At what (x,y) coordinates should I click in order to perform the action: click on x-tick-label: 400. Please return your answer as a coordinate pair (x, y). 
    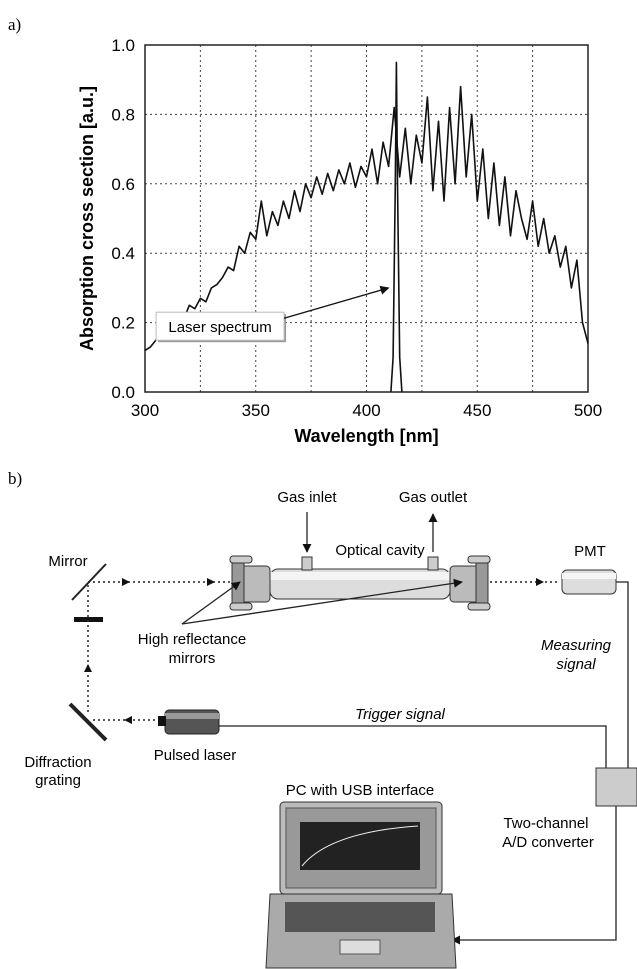
    Looking at the image, I should click on (366, 410).